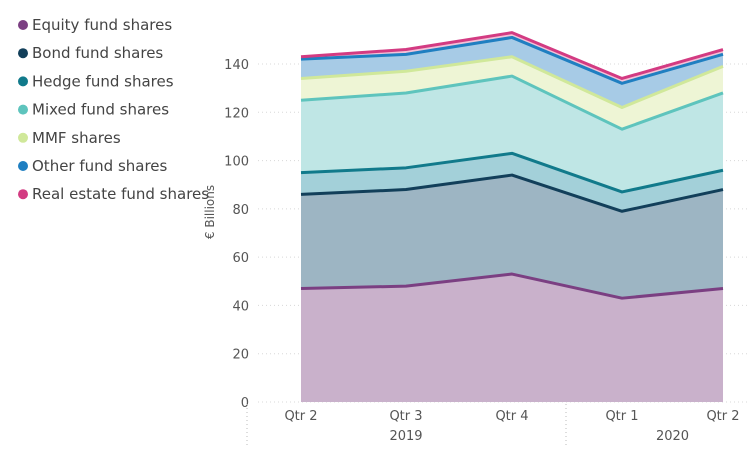 The height and width of the screenshot is (450, 756). What do you see at coordinates (621, 416) in the screenshot?
I see `x-tick-label: Qtr 1` at bounding box center [621, 416].